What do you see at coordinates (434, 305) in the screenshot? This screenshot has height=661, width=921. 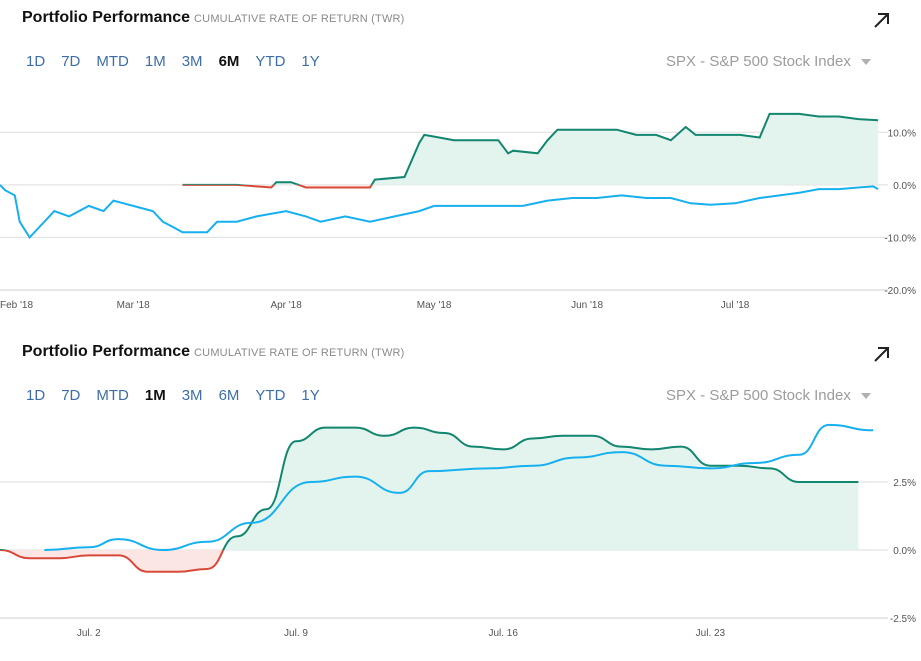 I see `x-tick-label: May '18` at bounding box center [434, 305].